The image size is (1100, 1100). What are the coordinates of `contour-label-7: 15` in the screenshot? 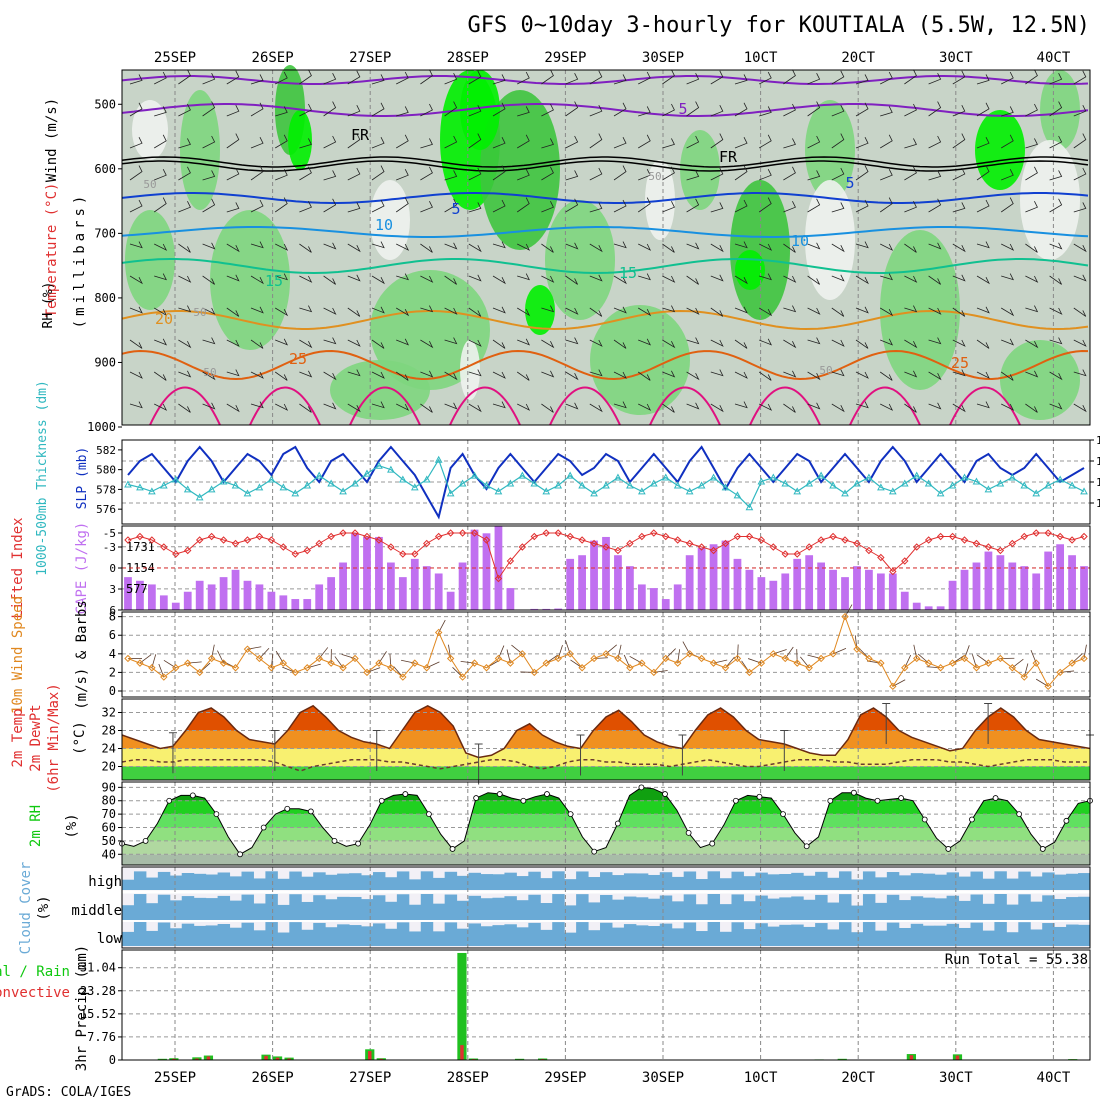 It's located at (274, 281).